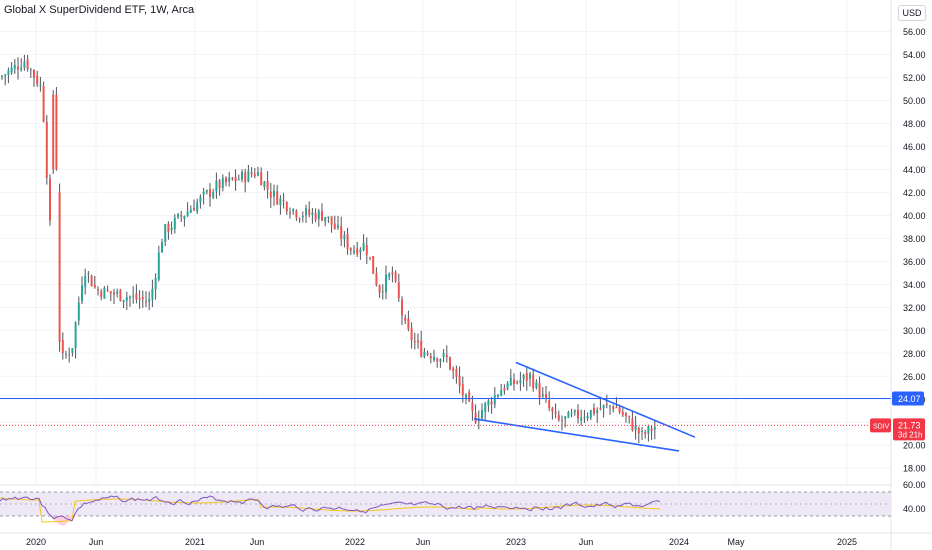 This screenshot has height=550, width=932. Describe the element at coordinates (912, 13) in the screenshot. I see `currency-button: USD` at that location.